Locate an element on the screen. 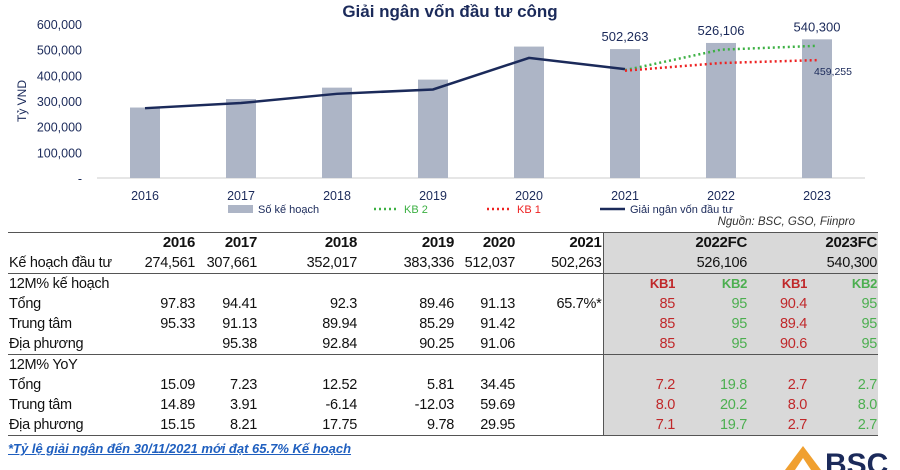 Image resolution: width=900 pixels, height=470 pixels. legend-label: KB 2 is located at coordinates (416, 210).